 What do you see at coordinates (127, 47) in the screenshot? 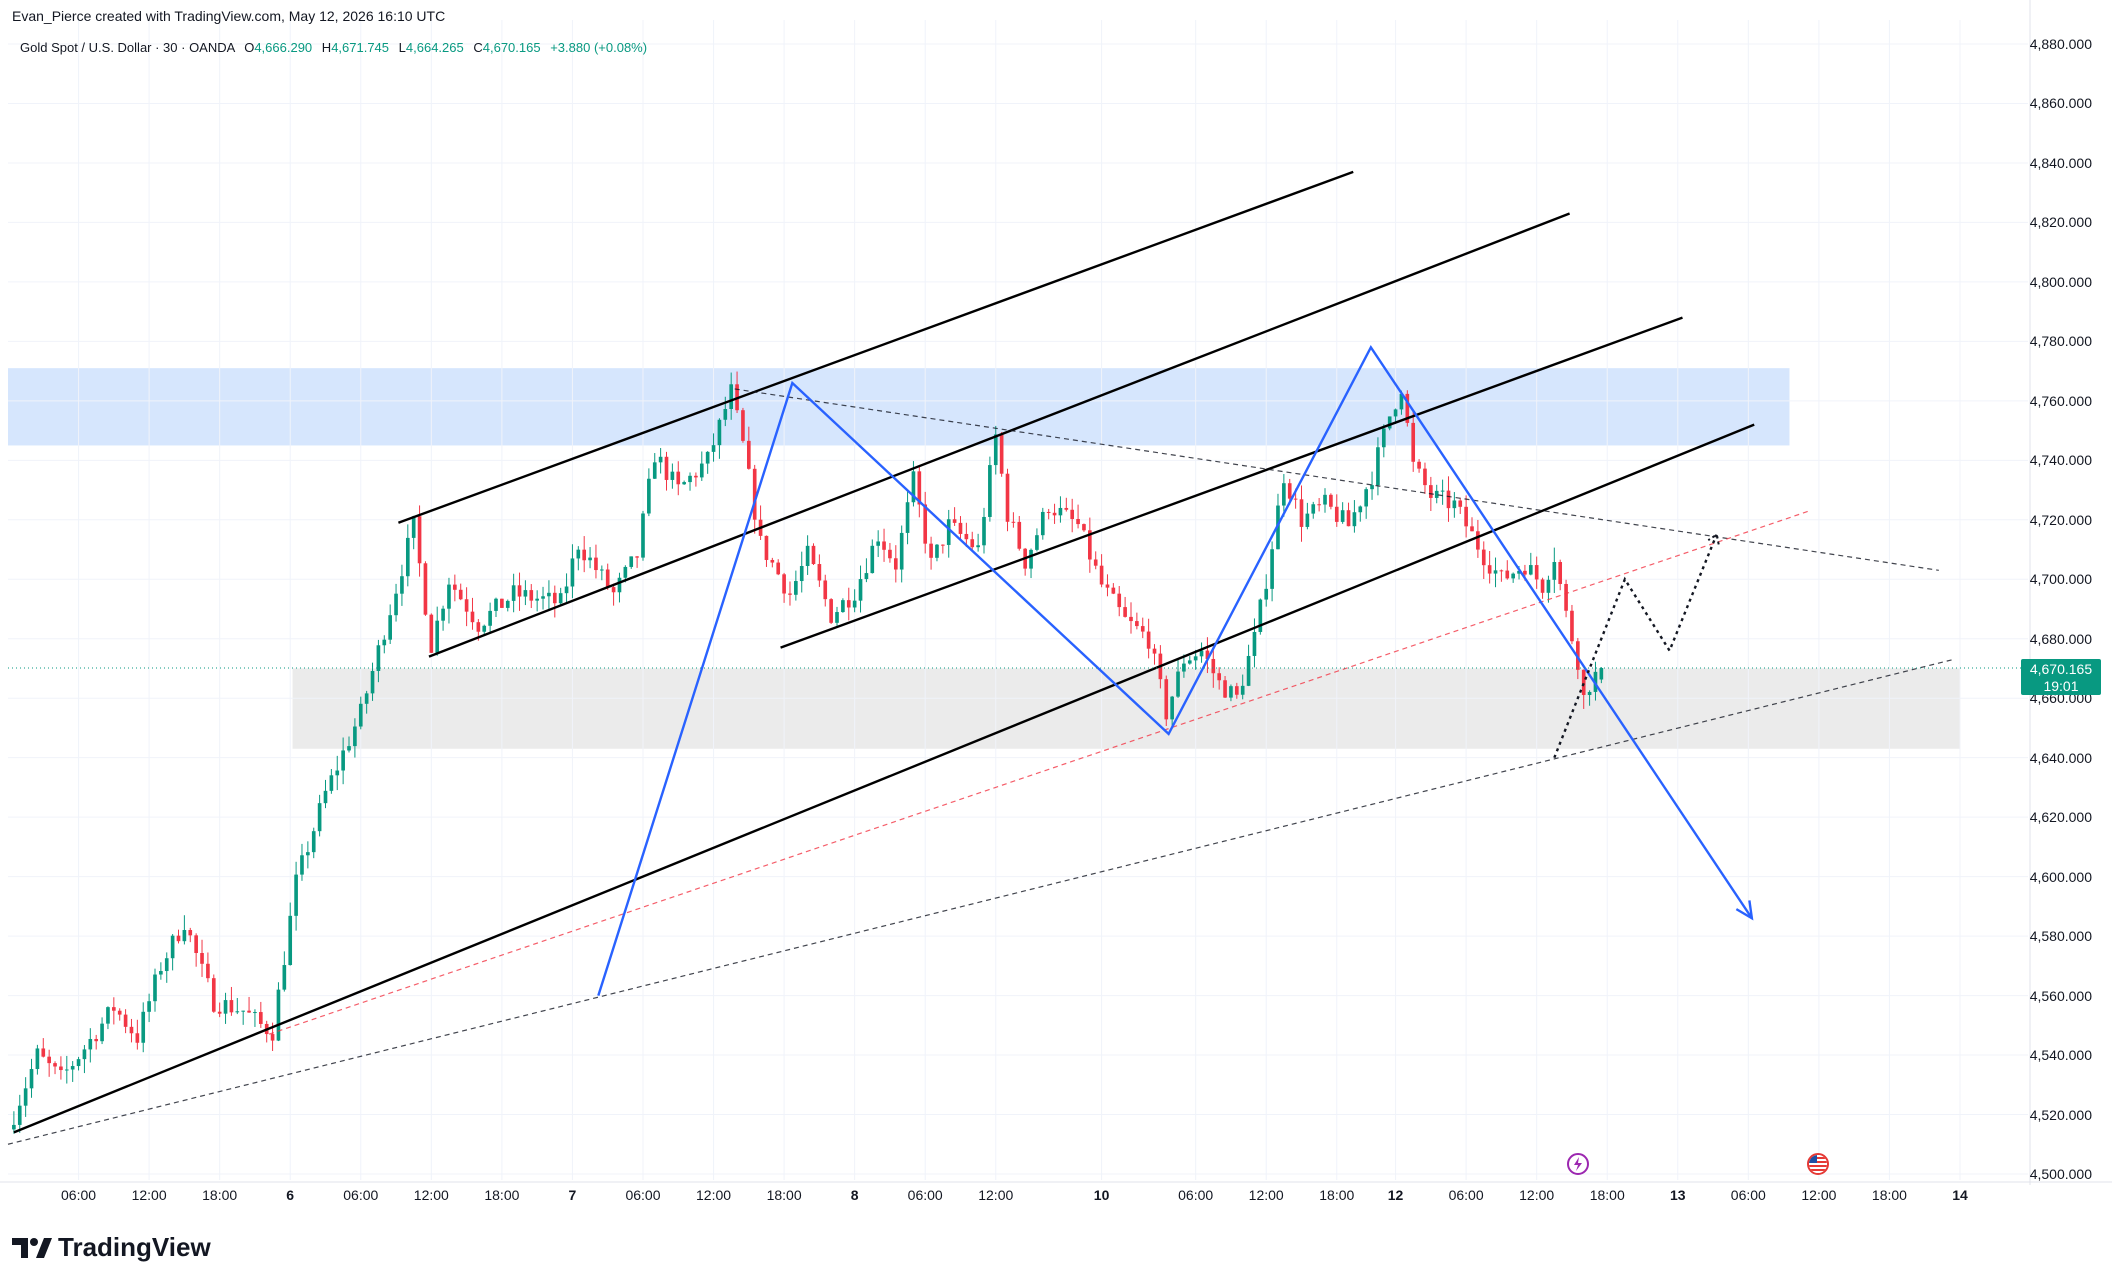
I see `symbol-name: Gold Spot / U.S. Dollar · 30 · OANDA` at bounding box center [127, 47].